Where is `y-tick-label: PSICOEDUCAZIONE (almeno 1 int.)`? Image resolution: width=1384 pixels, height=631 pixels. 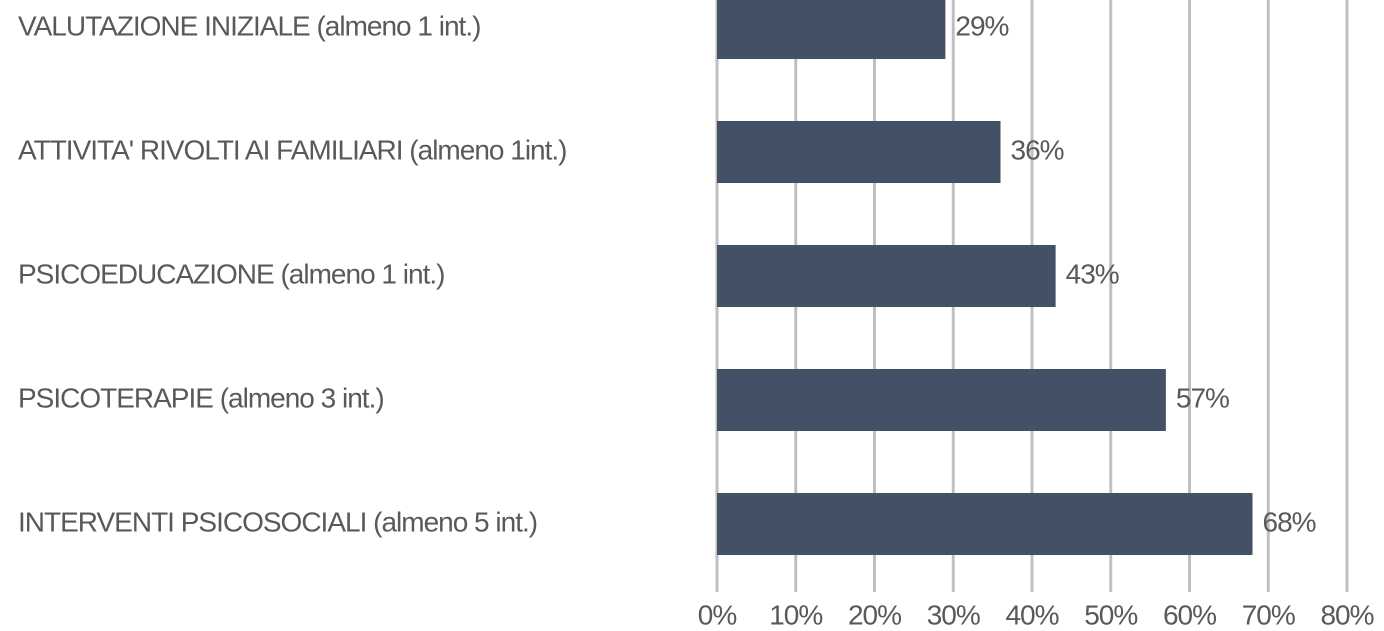
y-tick-label: PSICOEDUCAZIONE (almeno 1 int.) is located at coordinates (231, 273).